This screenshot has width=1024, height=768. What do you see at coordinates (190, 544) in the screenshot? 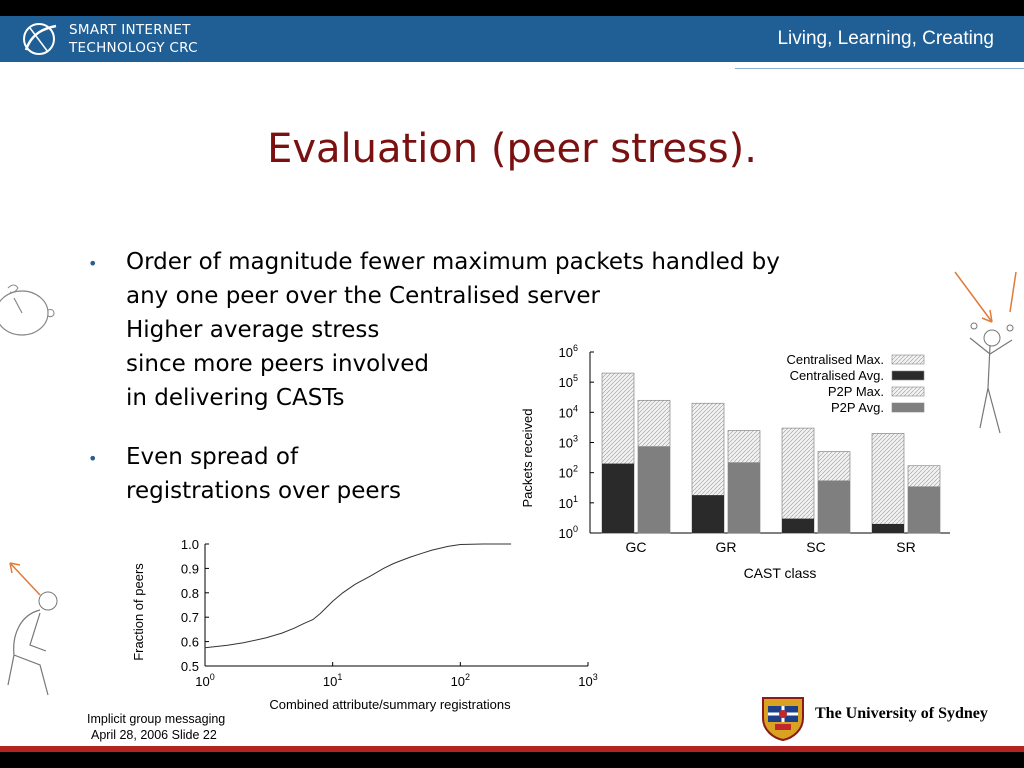
I see `line-y-tick-label: 1.0` at bounding box center [190, 544].